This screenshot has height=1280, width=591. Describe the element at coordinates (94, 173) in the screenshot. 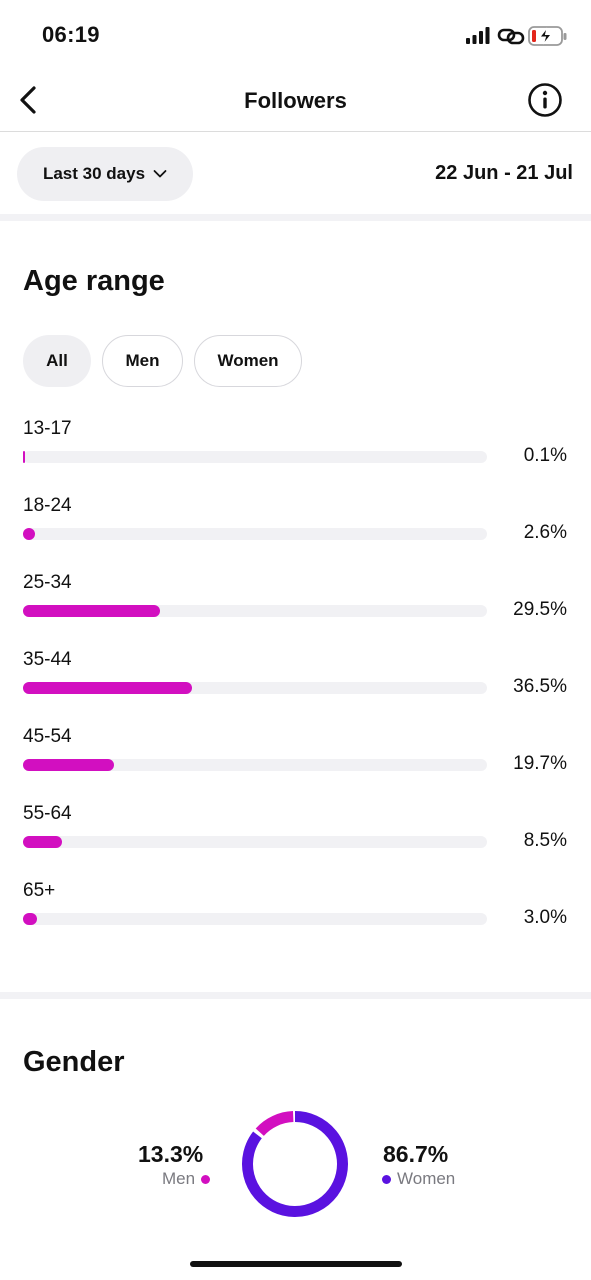

I see `date-range-dropdown-label: Last 30 days` at that location.